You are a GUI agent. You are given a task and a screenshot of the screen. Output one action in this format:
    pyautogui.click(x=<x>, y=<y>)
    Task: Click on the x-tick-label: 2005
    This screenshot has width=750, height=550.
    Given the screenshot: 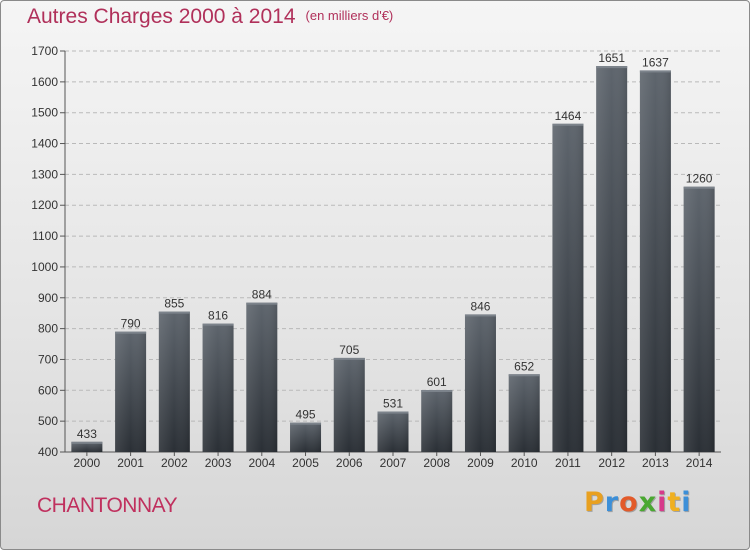 What is the action you would take?
    pyautogui.click(x=305, y=463)
    